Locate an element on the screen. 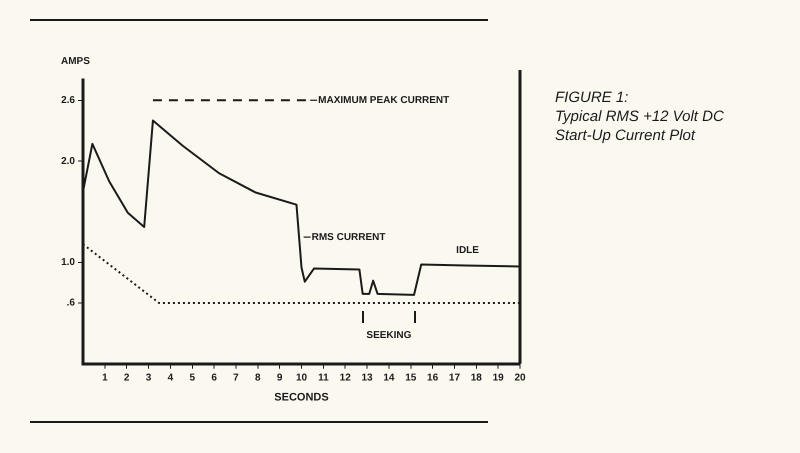  x-tick-label: 10 is located at coordinates (302, 378).